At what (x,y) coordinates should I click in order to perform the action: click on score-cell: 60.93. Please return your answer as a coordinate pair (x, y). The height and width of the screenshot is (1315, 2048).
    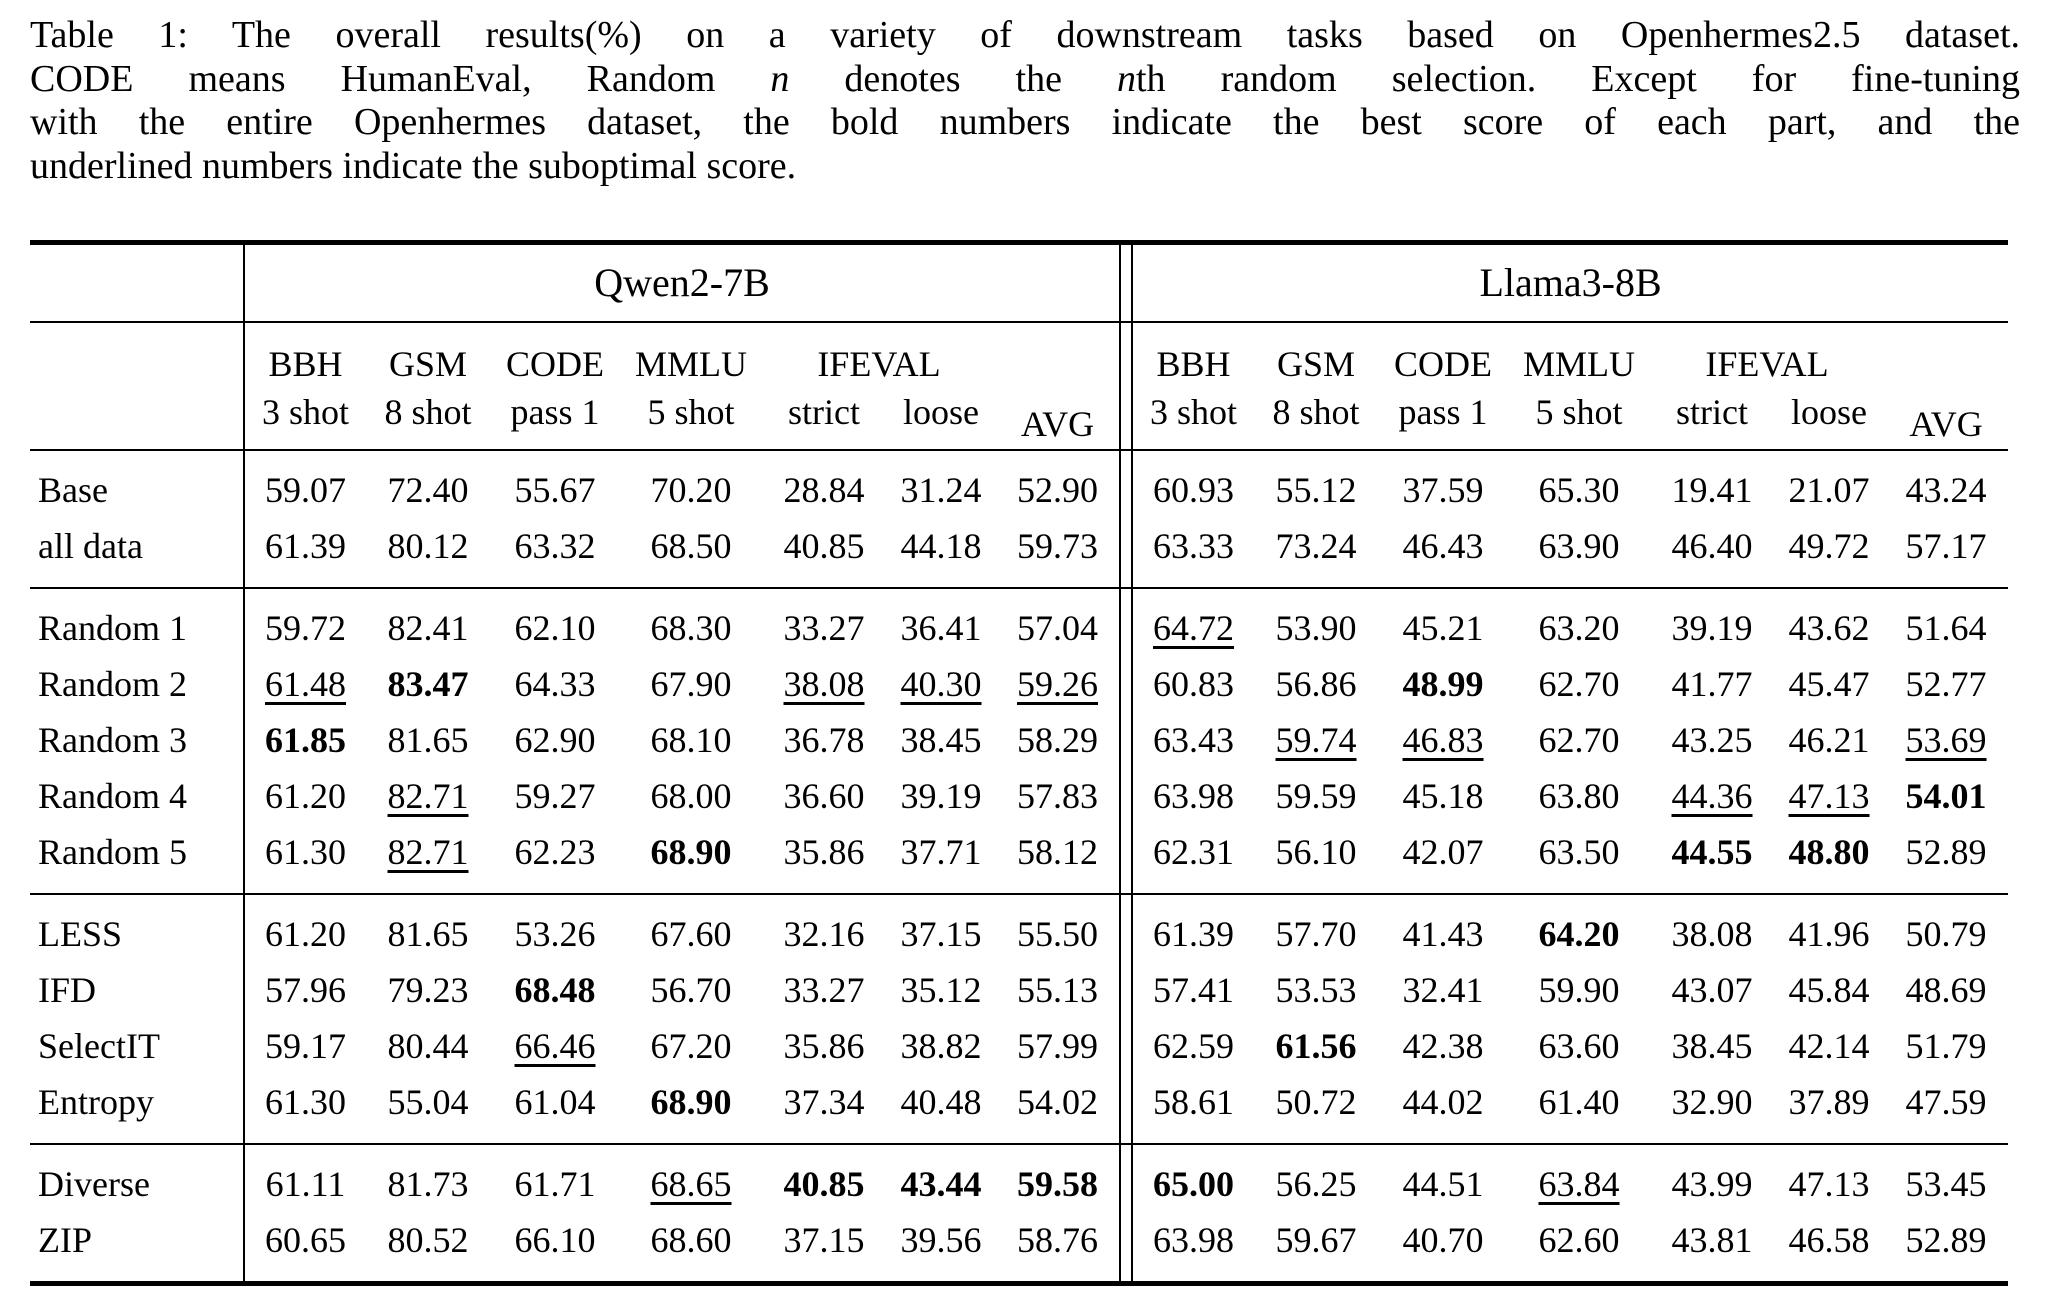
    Looking at the image, I should click on (1193, 484).